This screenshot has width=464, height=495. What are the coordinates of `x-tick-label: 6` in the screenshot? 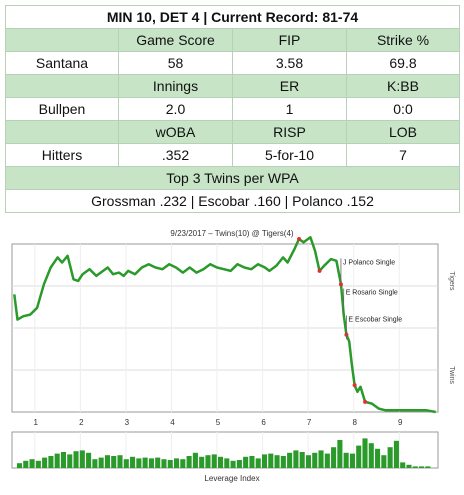 It's located at (263, 422).